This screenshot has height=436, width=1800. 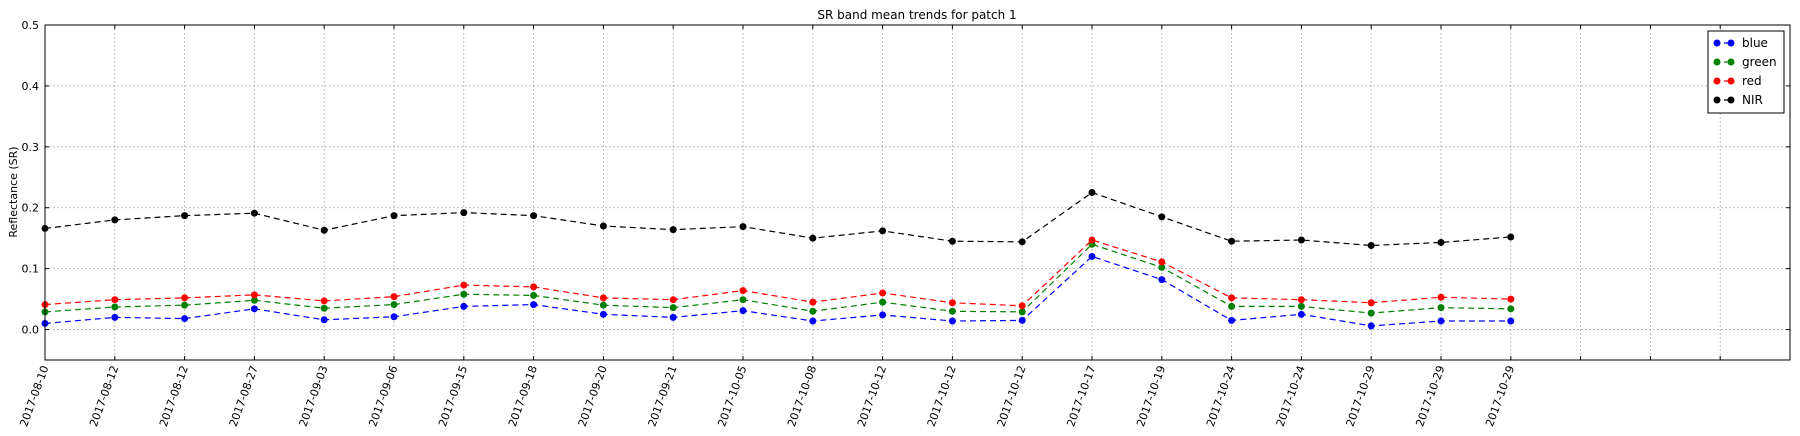 I want to click on x-tick-label: 2017-10-12, so click(x=1012, y=396).